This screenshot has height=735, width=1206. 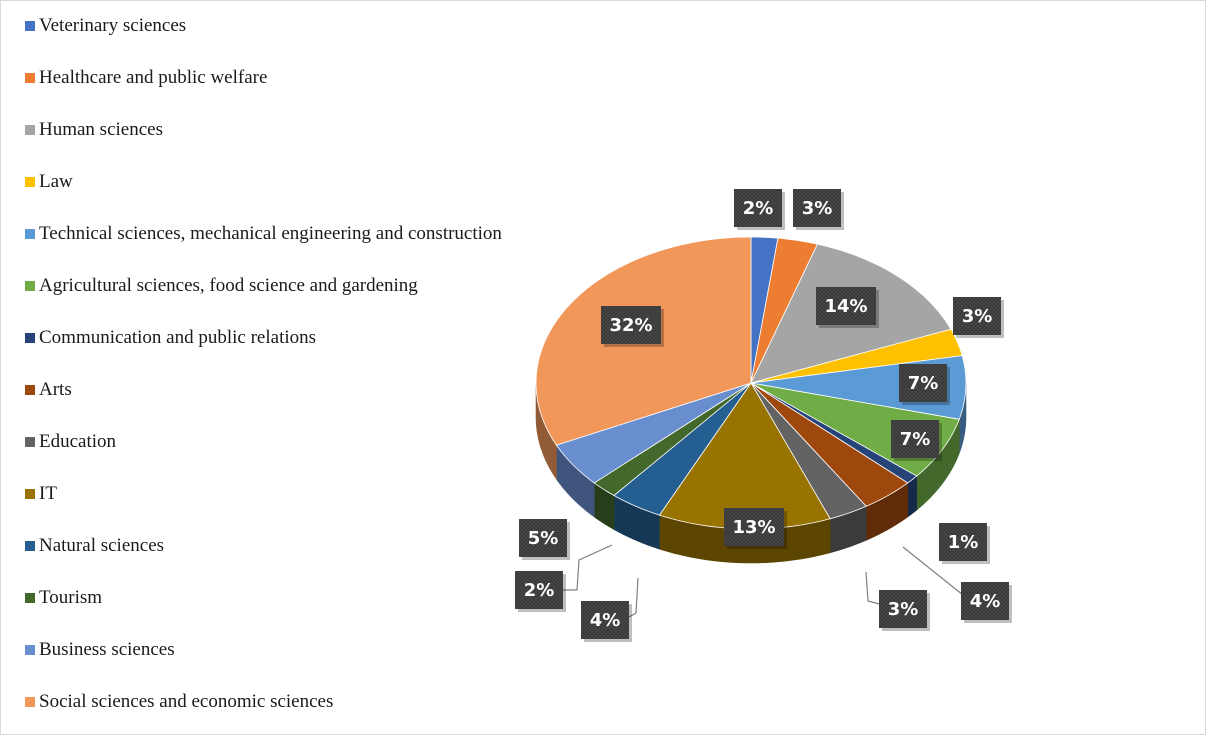 What do you see at coordinates (270, 78) in the screenshot?
I see `legend-item-healthcare-and-public-welfare: Healthcare and public welfare` at bounding box center [270, 78].